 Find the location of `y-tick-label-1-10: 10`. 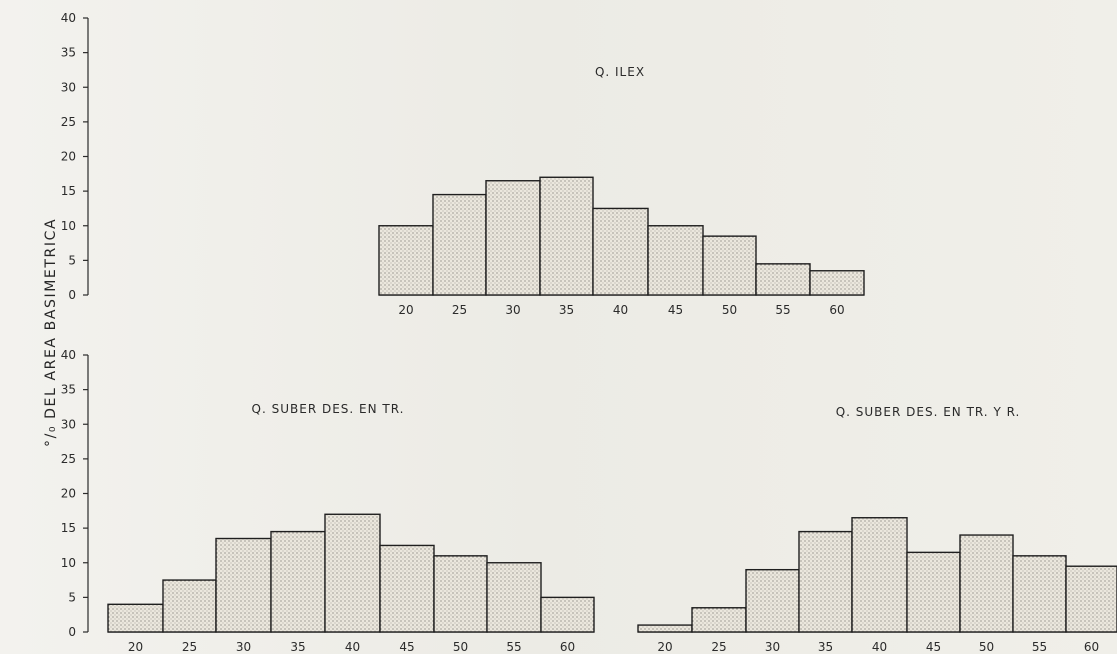

y-tick-label-1-10: 10 is located at coordinates (68, 563).